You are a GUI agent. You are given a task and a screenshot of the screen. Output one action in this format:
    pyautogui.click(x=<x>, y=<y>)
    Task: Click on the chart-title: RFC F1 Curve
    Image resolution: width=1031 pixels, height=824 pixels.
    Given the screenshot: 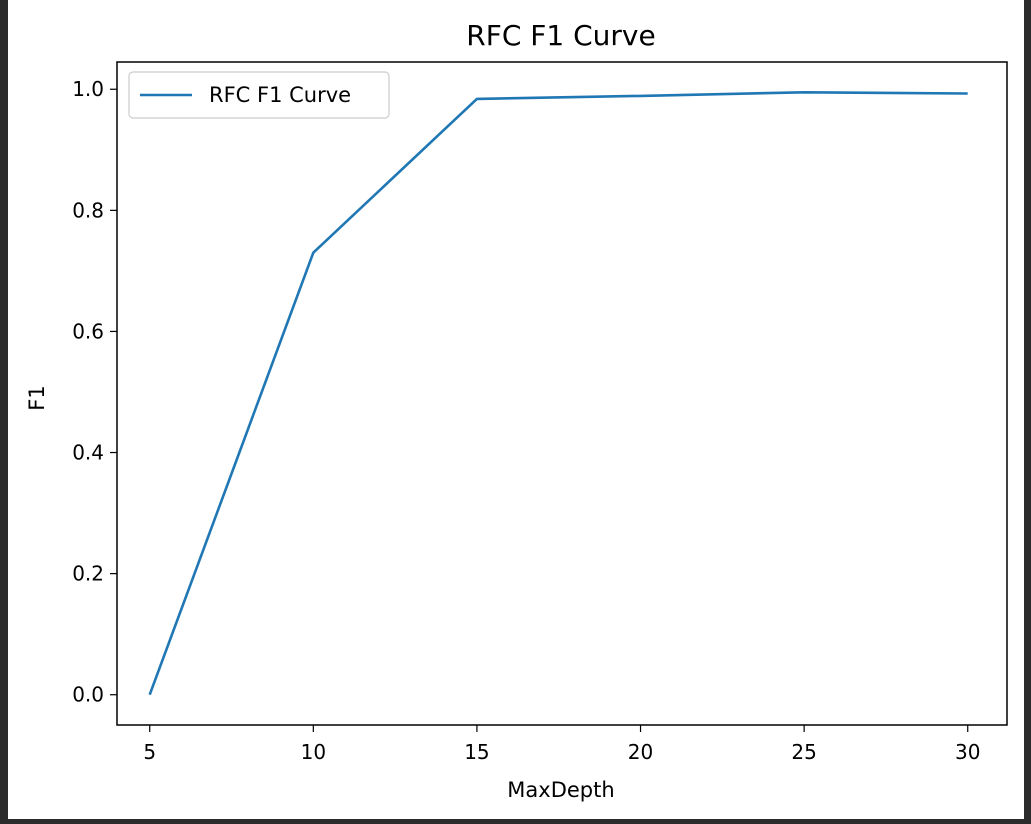 What is the action you would take?
    pyautogui.click(x=560, y=35)
    